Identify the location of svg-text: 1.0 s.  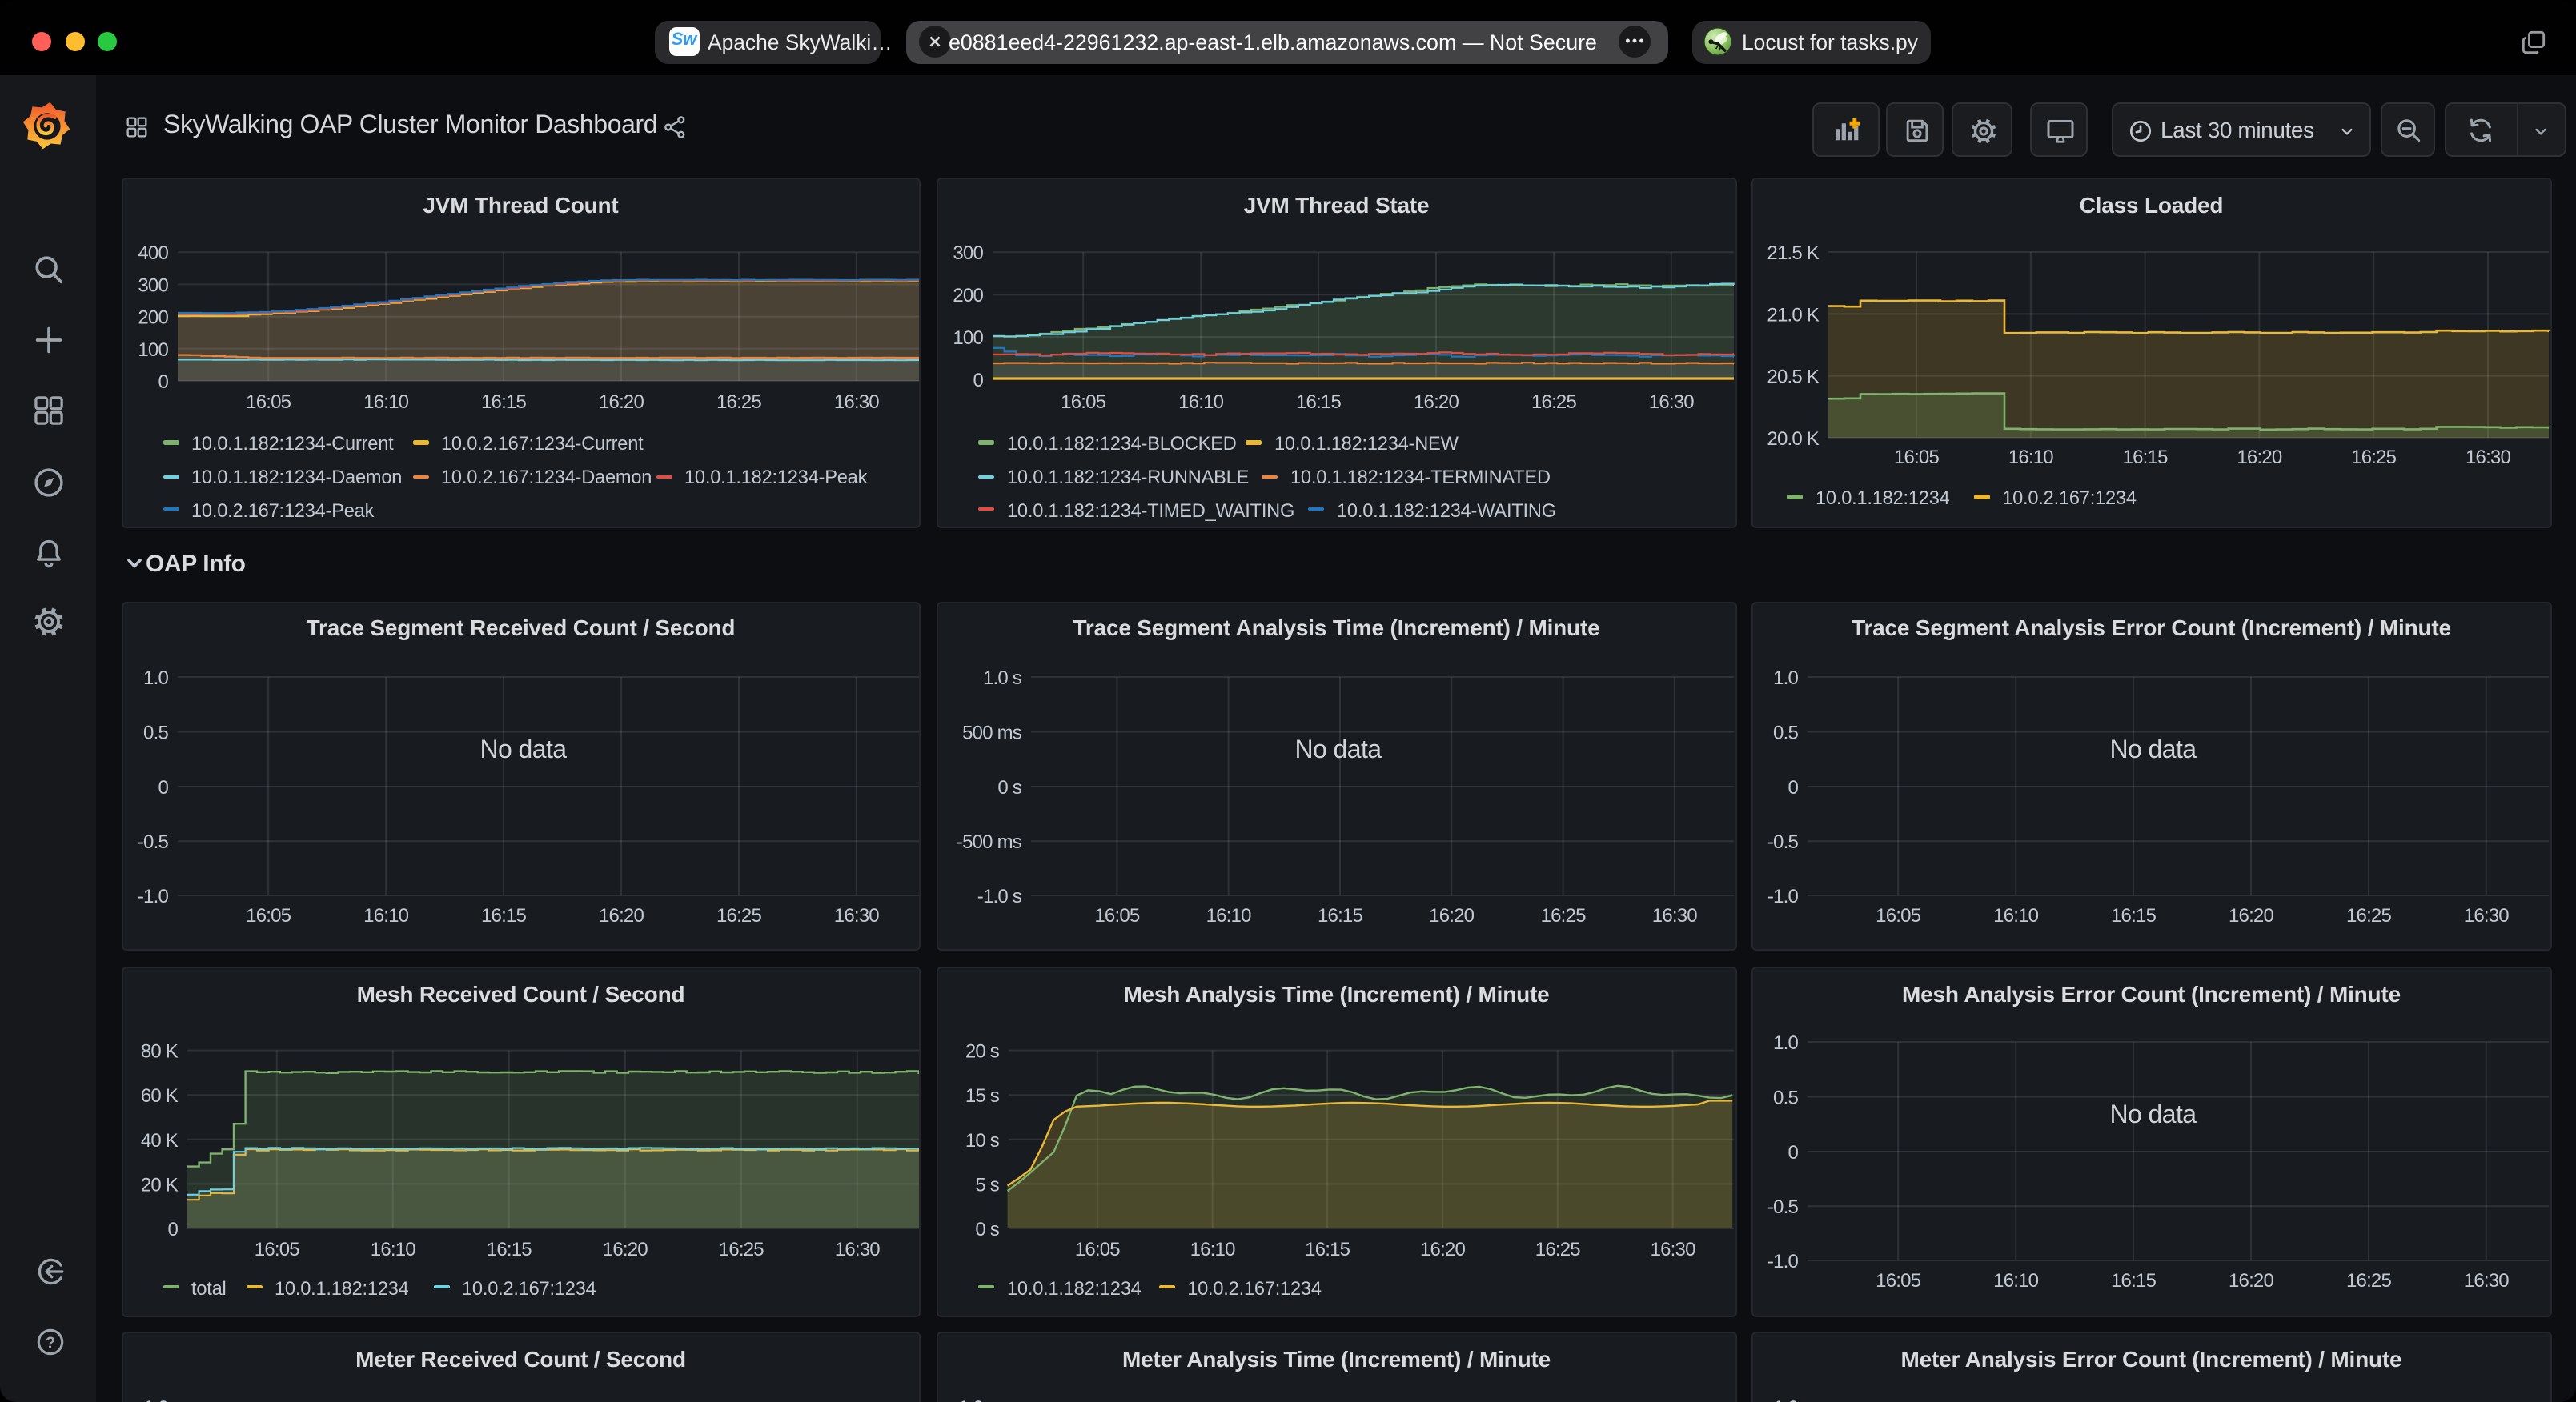
(1003, 678).